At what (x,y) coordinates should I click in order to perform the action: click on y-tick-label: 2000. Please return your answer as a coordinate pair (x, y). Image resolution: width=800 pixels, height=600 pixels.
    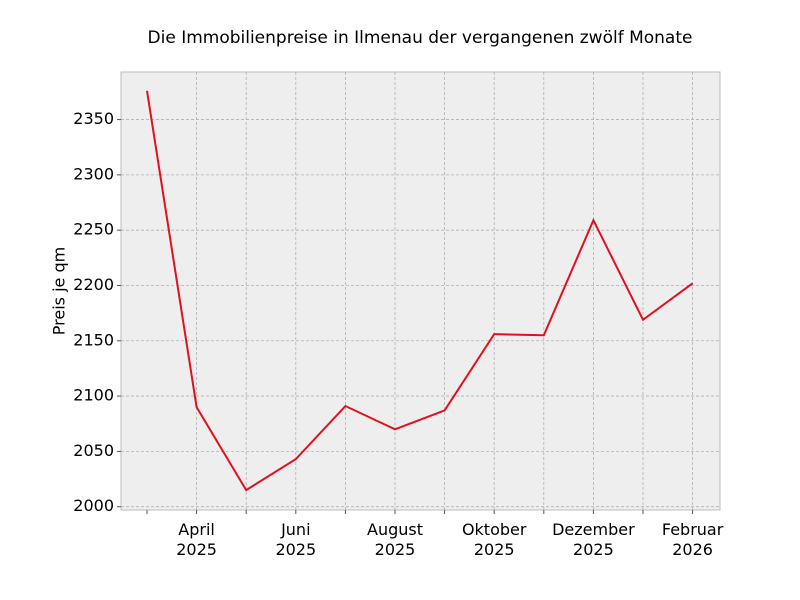
    Looking at the image, I should click on (93, 505).